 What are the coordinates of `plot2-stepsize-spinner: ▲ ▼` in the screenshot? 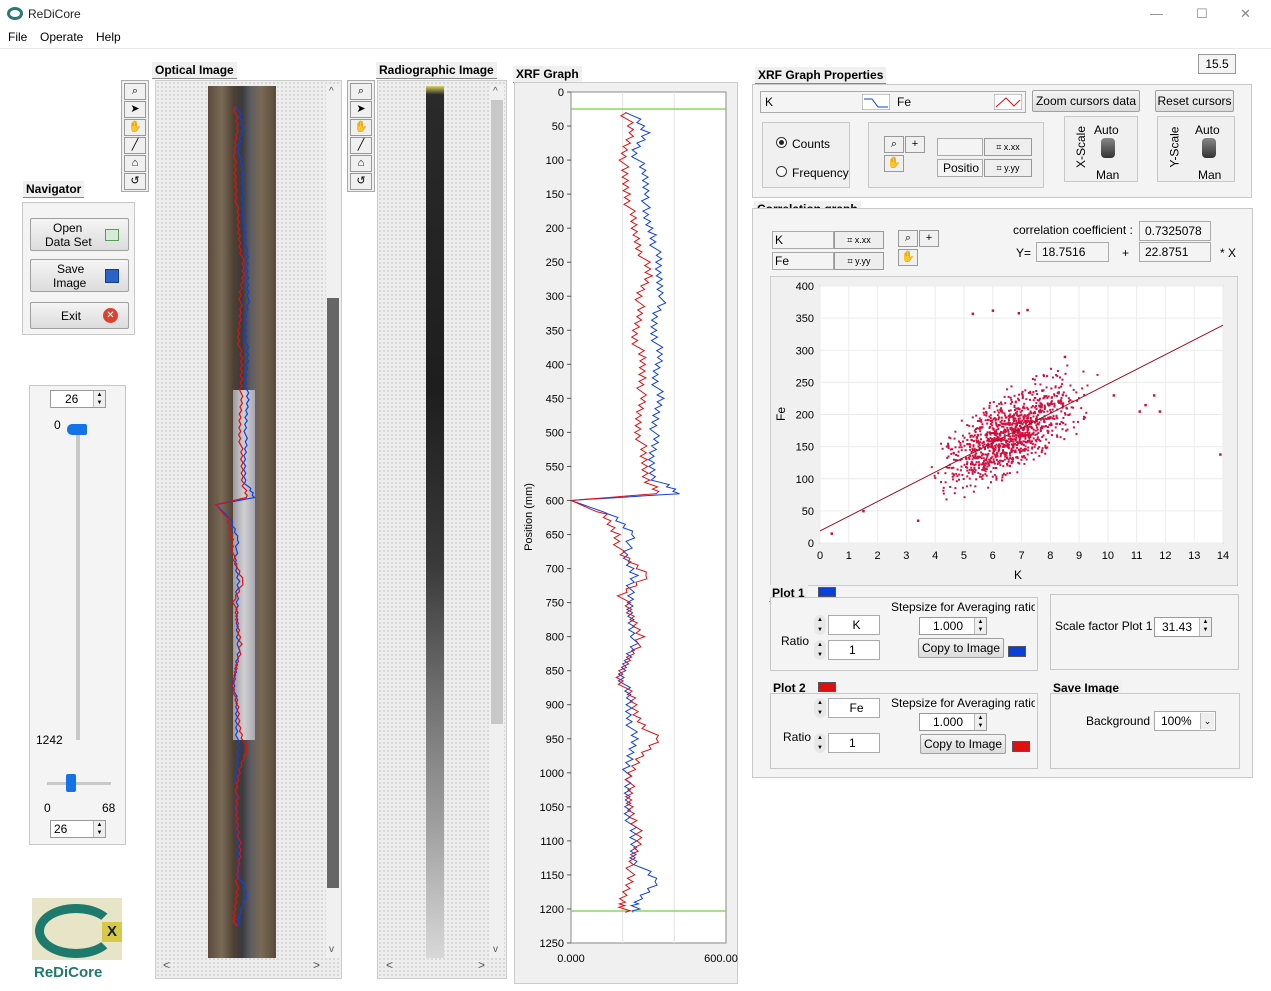 It's located at (980, 722).